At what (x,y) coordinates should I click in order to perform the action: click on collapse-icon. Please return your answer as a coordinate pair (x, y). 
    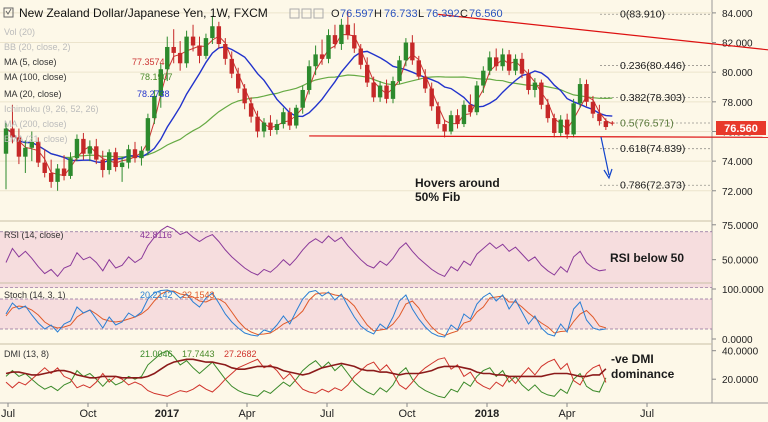
    Looking at the image, I should click on (8, 12).